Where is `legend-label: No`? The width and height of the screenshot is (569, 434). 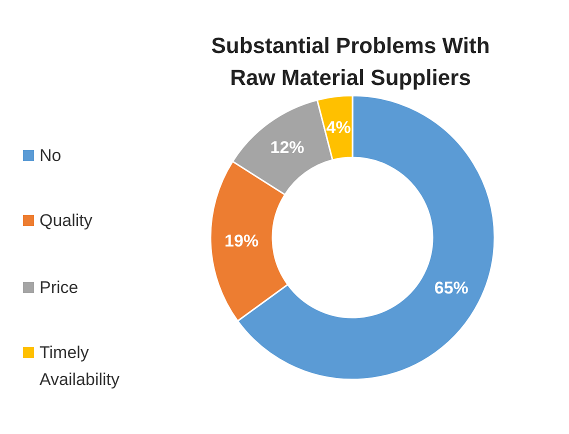
legend-label: No is located at coordinates (51, 155).